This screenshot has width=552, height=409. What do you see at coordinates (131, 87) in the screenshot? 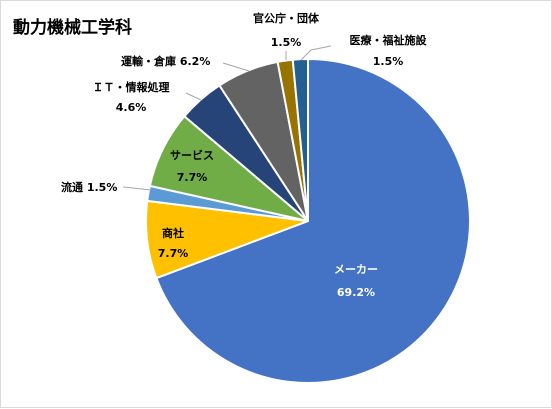
I see `slice-category-label: ＩＴ・情報処理` at bounding box center [131, 87].